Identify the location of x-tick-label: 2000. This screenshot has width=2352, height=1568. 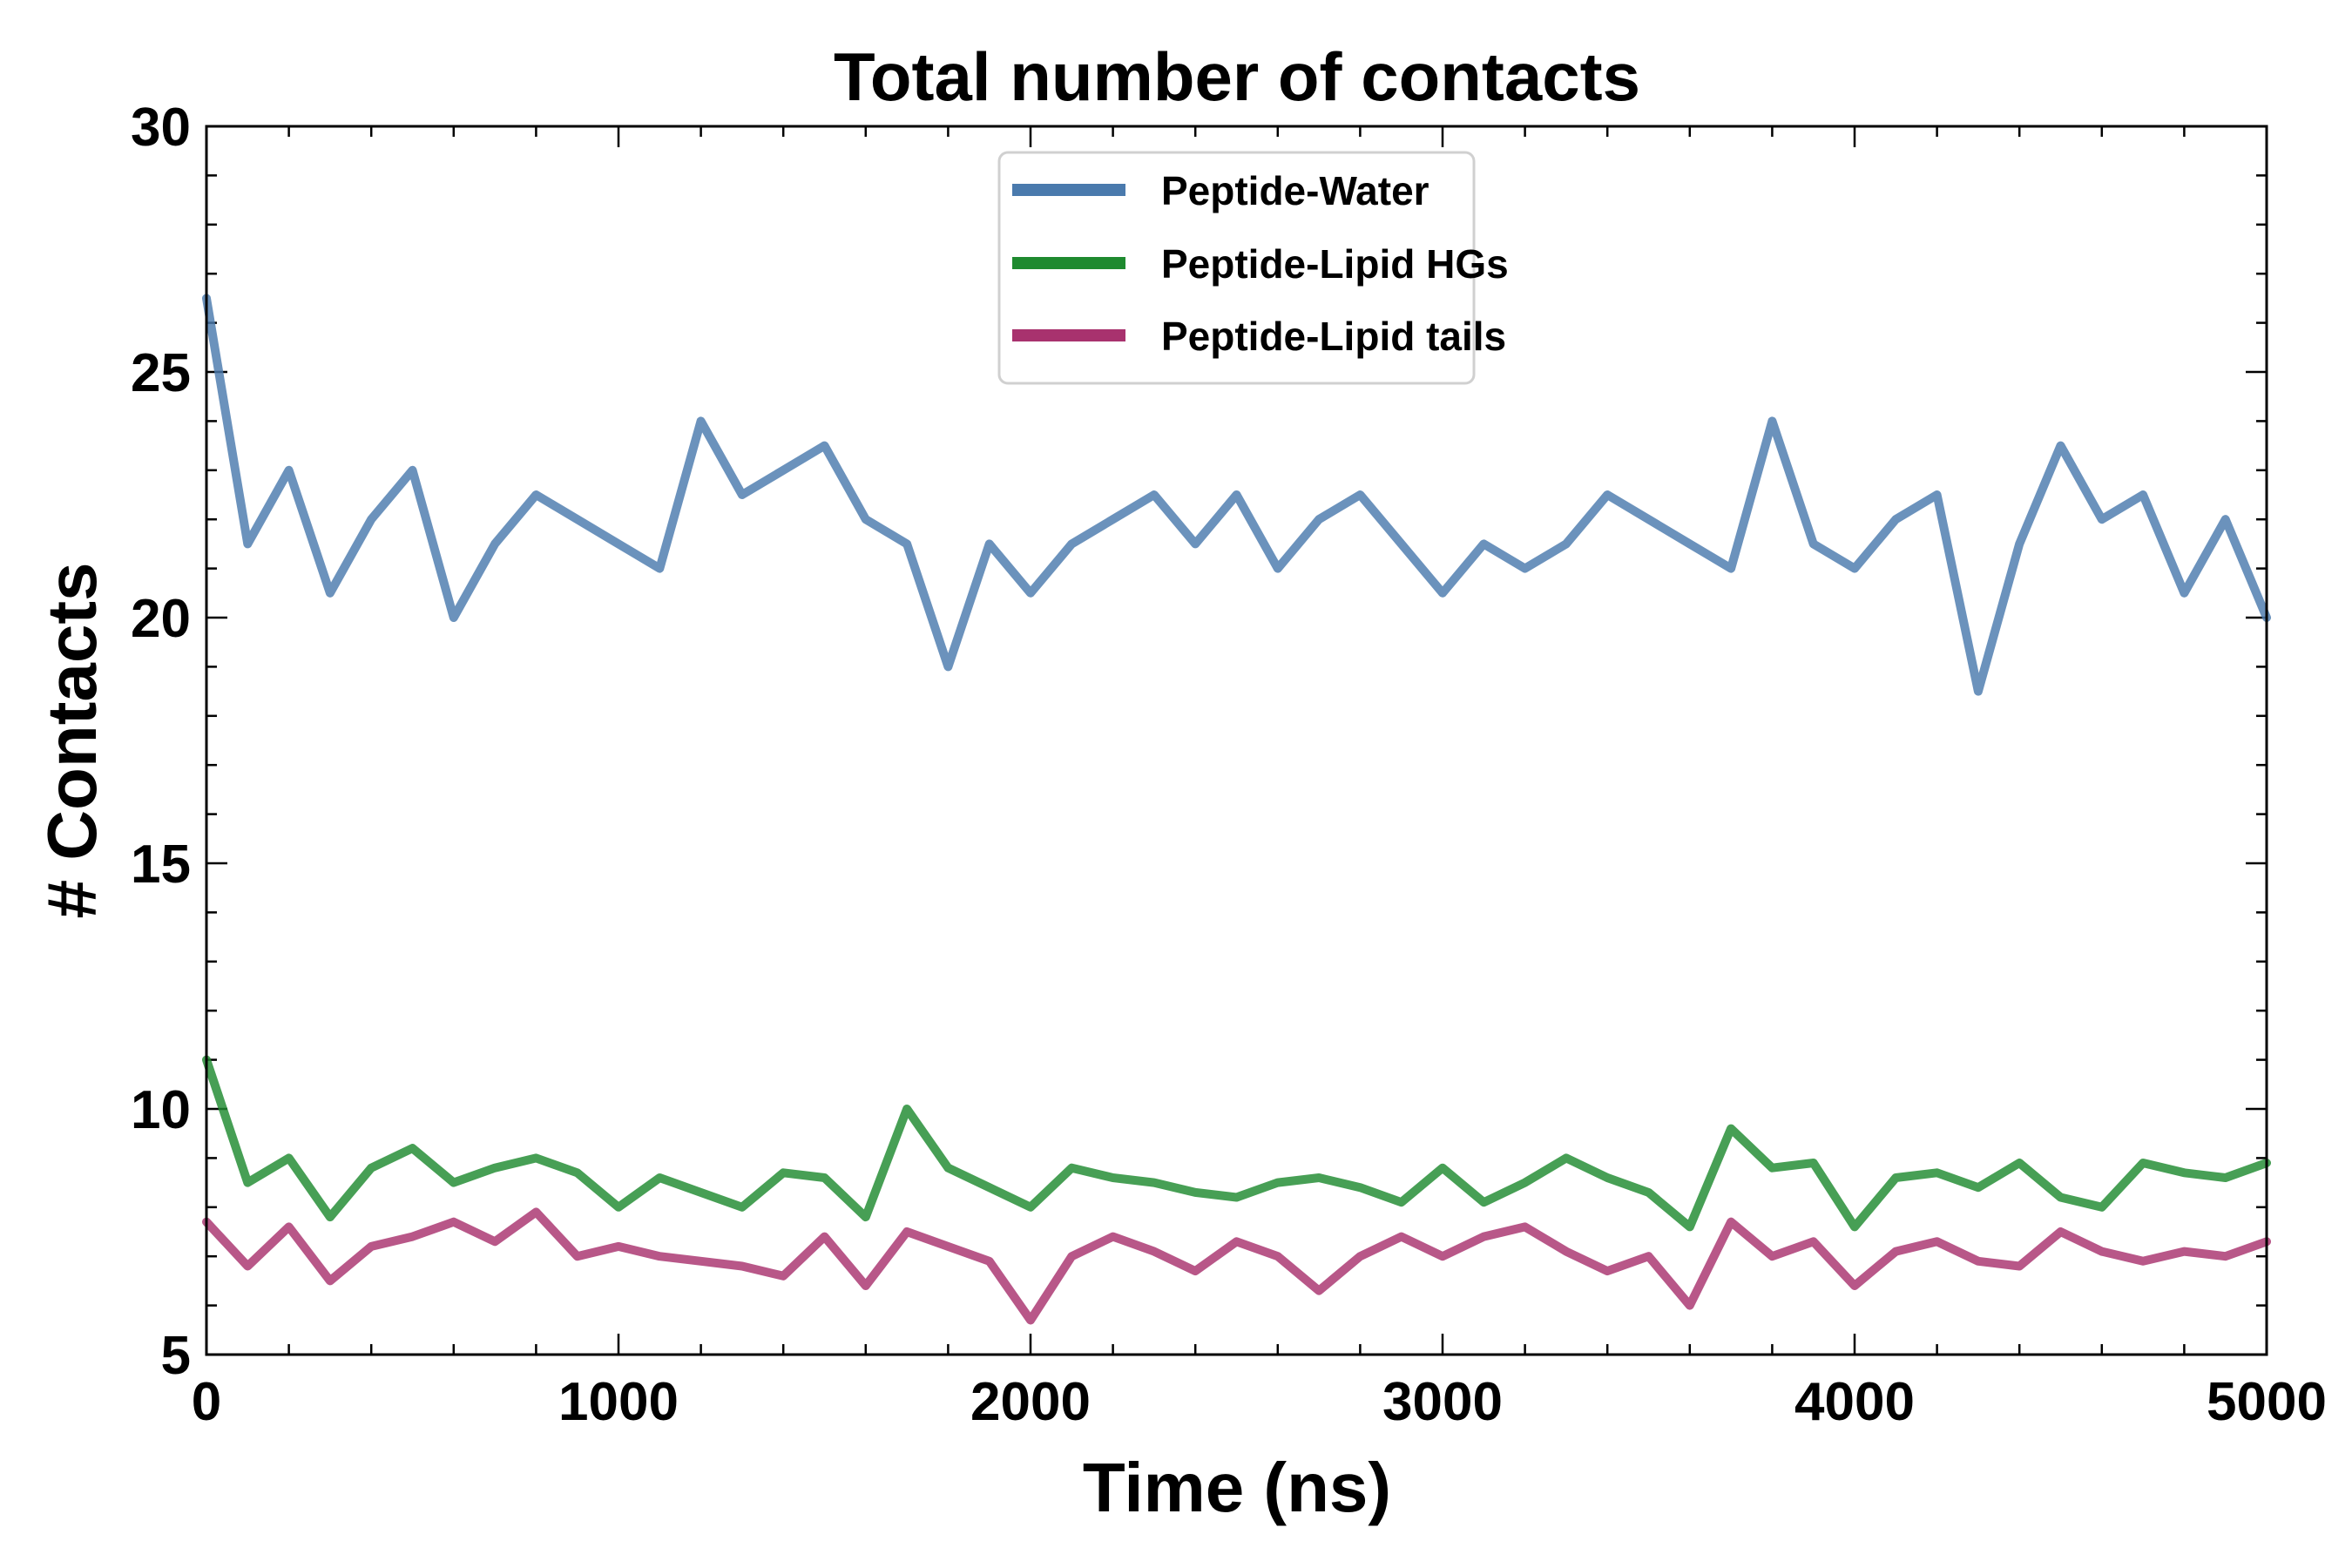
(1030, 1402).